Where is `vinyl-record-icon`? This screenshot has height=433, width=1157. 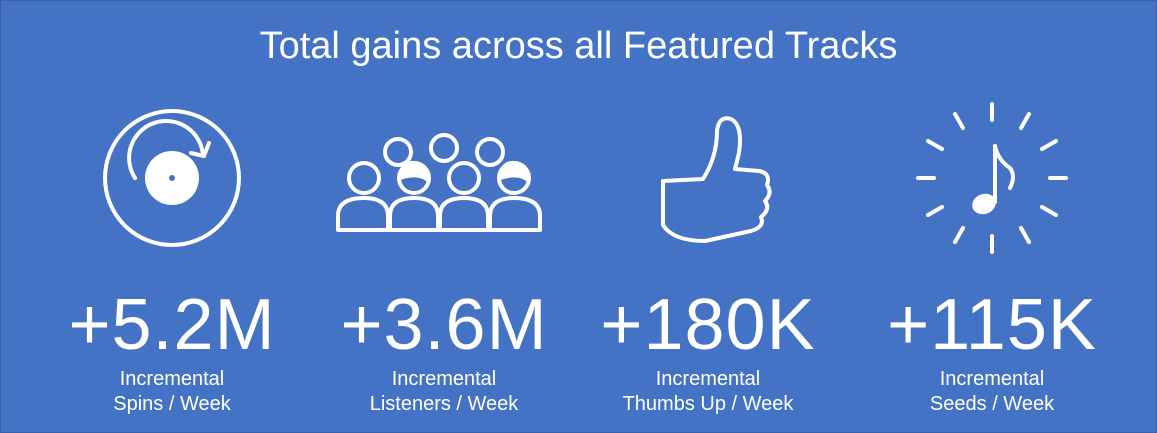 vinyl-record-icon is located at coordinates (172, 178).